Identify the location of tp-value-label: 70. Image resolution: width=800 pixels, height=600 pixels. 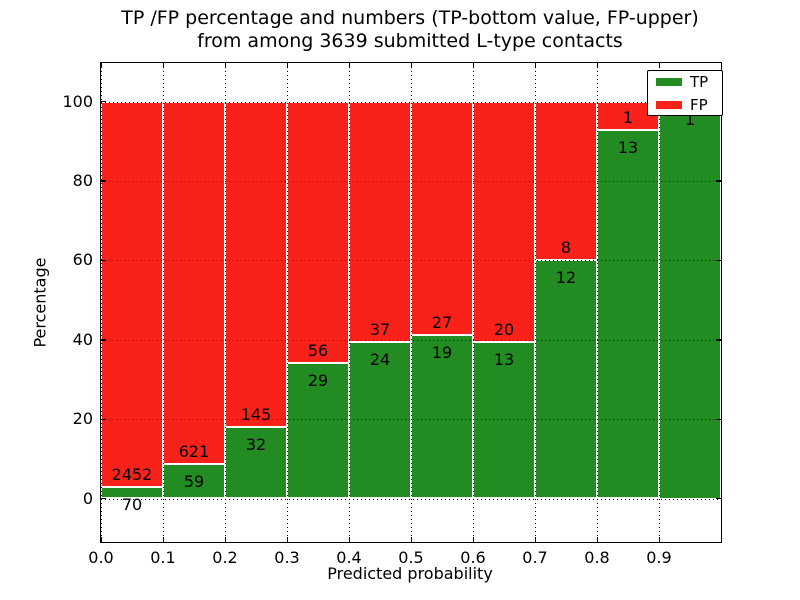
(132, 505).